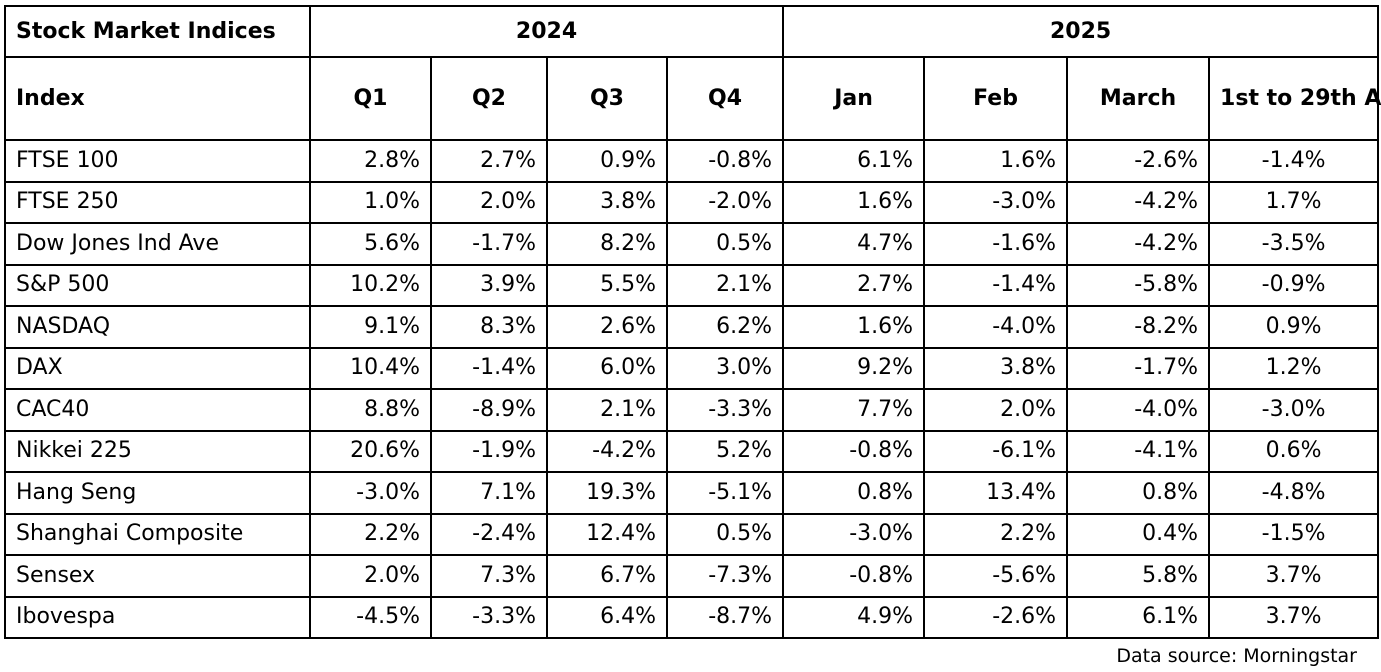 The width and height of the screenshot is (1381, 672). What do you see at coordinates (996, 451) in the screenshot?
I see `value-cell: -6.1%` at bounding box center [996, 451].